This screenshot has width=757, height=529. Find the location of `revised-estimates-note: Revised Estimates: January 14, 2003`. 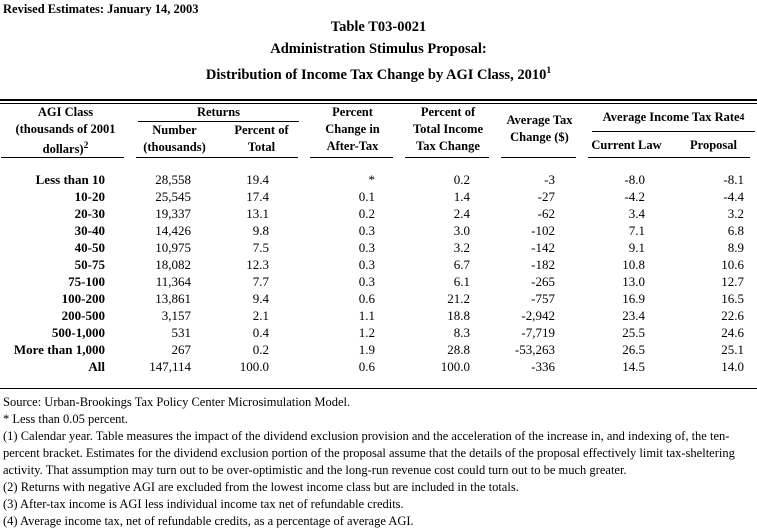

revised-estimates-note: Revised Estimates: January 14, 2003 is located at coordinates (101, 9).